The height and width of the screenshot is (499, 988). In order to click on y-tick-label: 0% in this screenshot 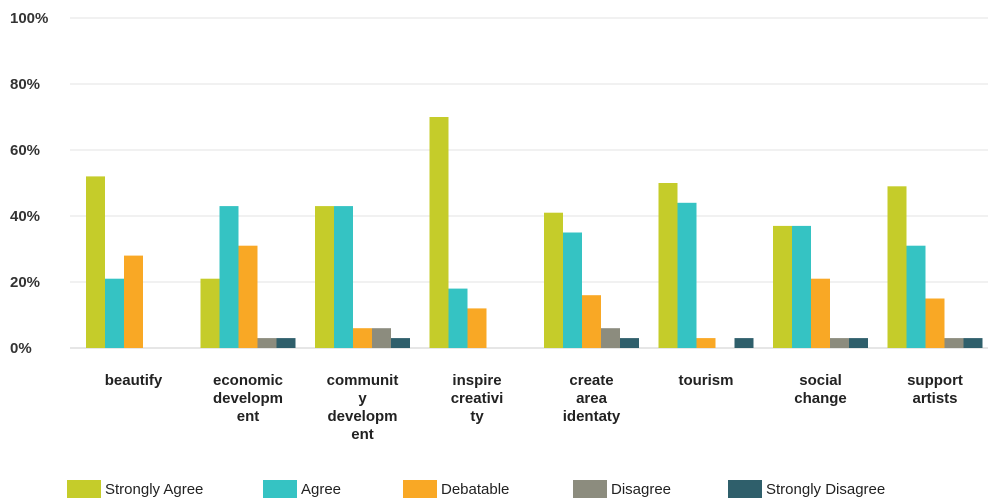, I will do `click(21, 348)`.